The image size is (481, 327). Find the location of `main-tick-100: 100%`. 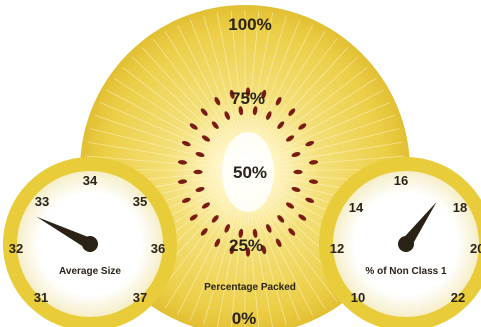

main-tick-100: 100% is located at coordinates (249, 24).